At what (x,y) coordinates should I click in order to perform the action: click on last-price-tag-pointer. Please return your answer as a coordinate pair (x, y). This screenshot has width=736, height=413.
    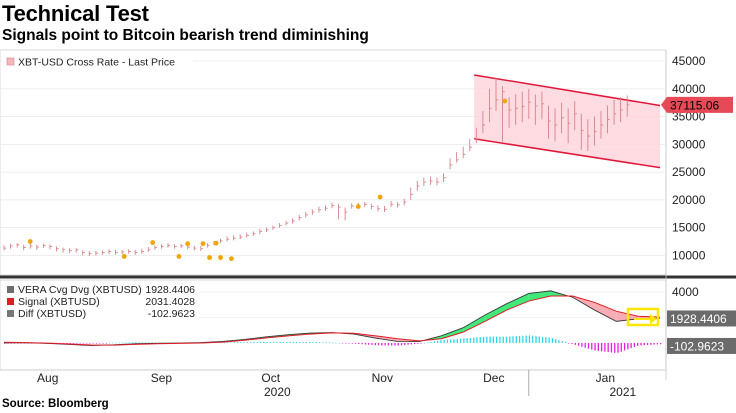
    Looking at the image, I should click on (664, 104).